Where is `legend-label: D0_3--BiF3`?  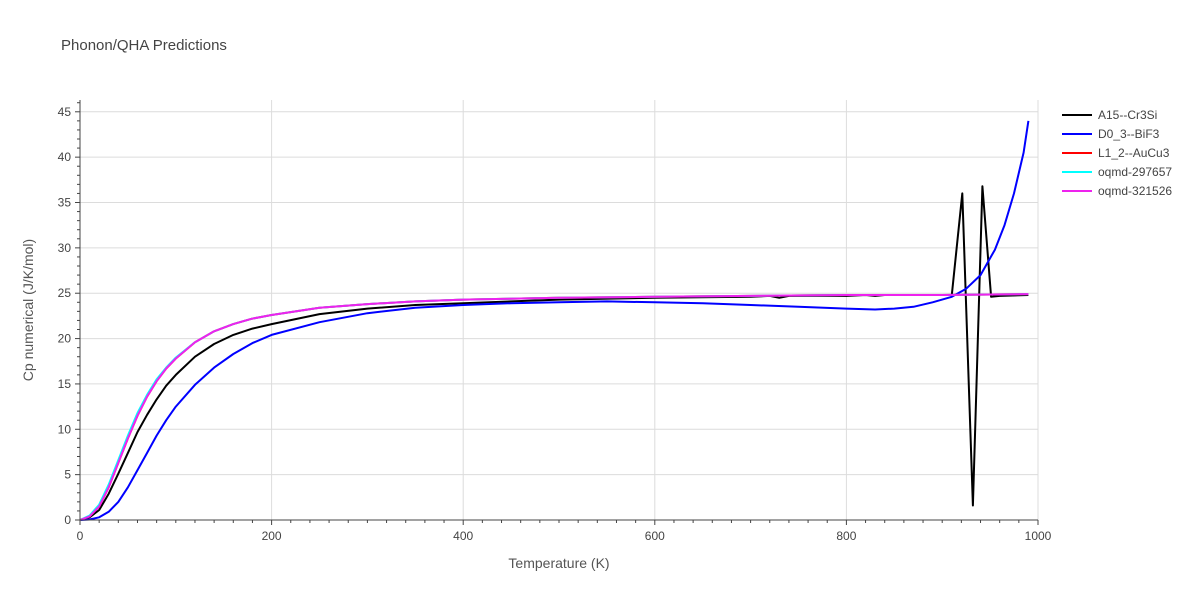
legend-label: D0_3--BiF3 is located at coordinates (1129, 134).